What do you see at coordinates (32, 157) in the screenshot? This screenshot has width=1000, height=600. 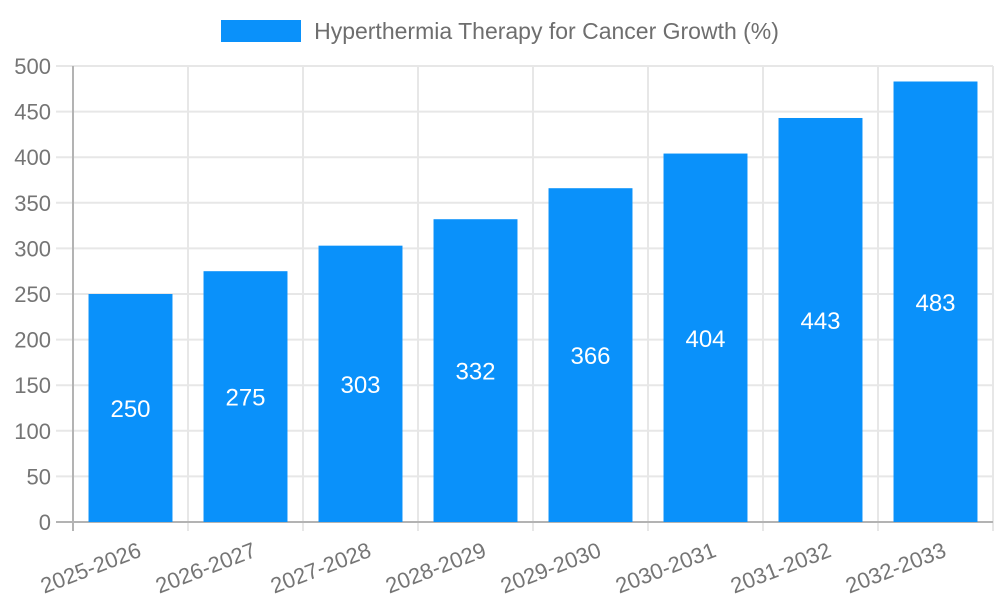 I see `y-tick-label: 400` at bounding box center [32, 157].